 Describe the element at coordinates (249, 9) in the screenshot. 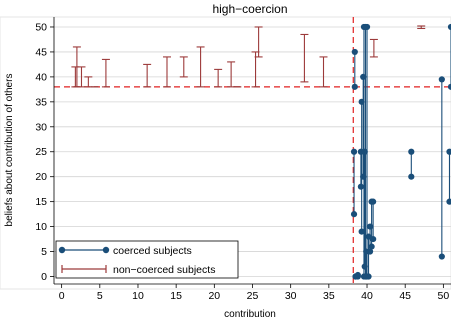

I see `chart-title: high−coercion` at that location.